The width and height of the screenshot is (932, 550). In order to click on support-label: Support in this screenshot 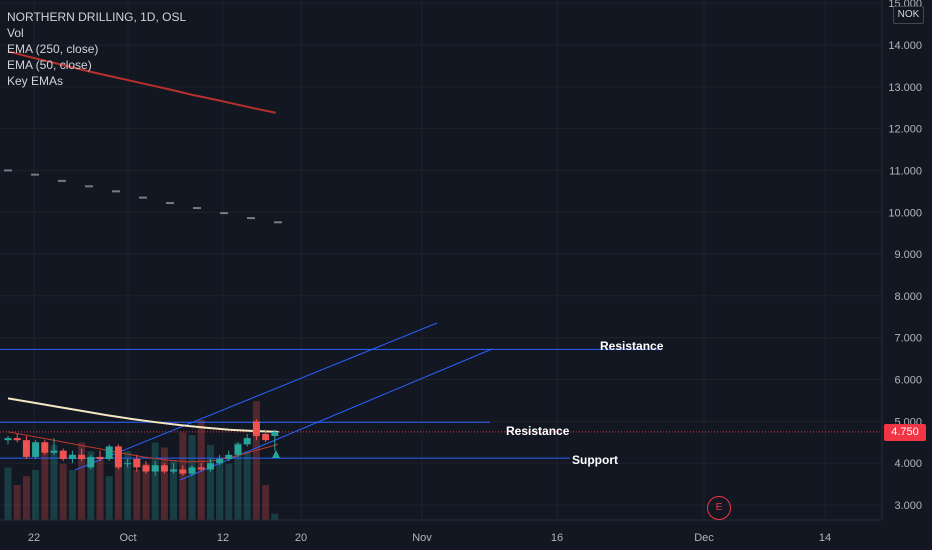, I will do `click(595, 460)`.